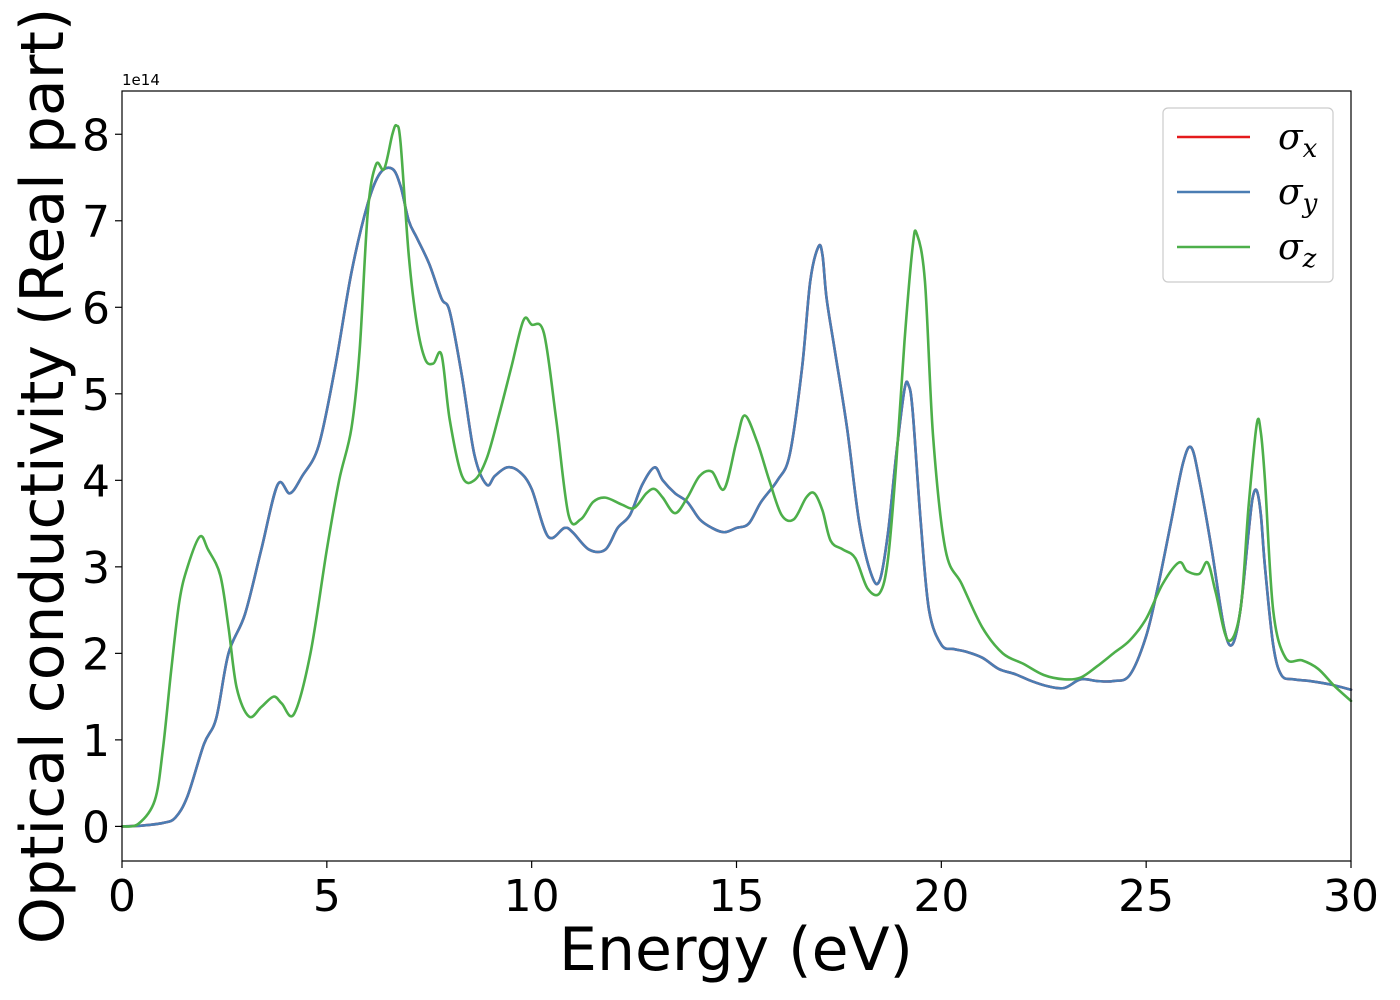 This screenshot has height=1000, width=1400. What do you see at coordinates (141, 80) in the screenshot?
I see `y-offset-label: 1e14` at bounding box center [141, 80].